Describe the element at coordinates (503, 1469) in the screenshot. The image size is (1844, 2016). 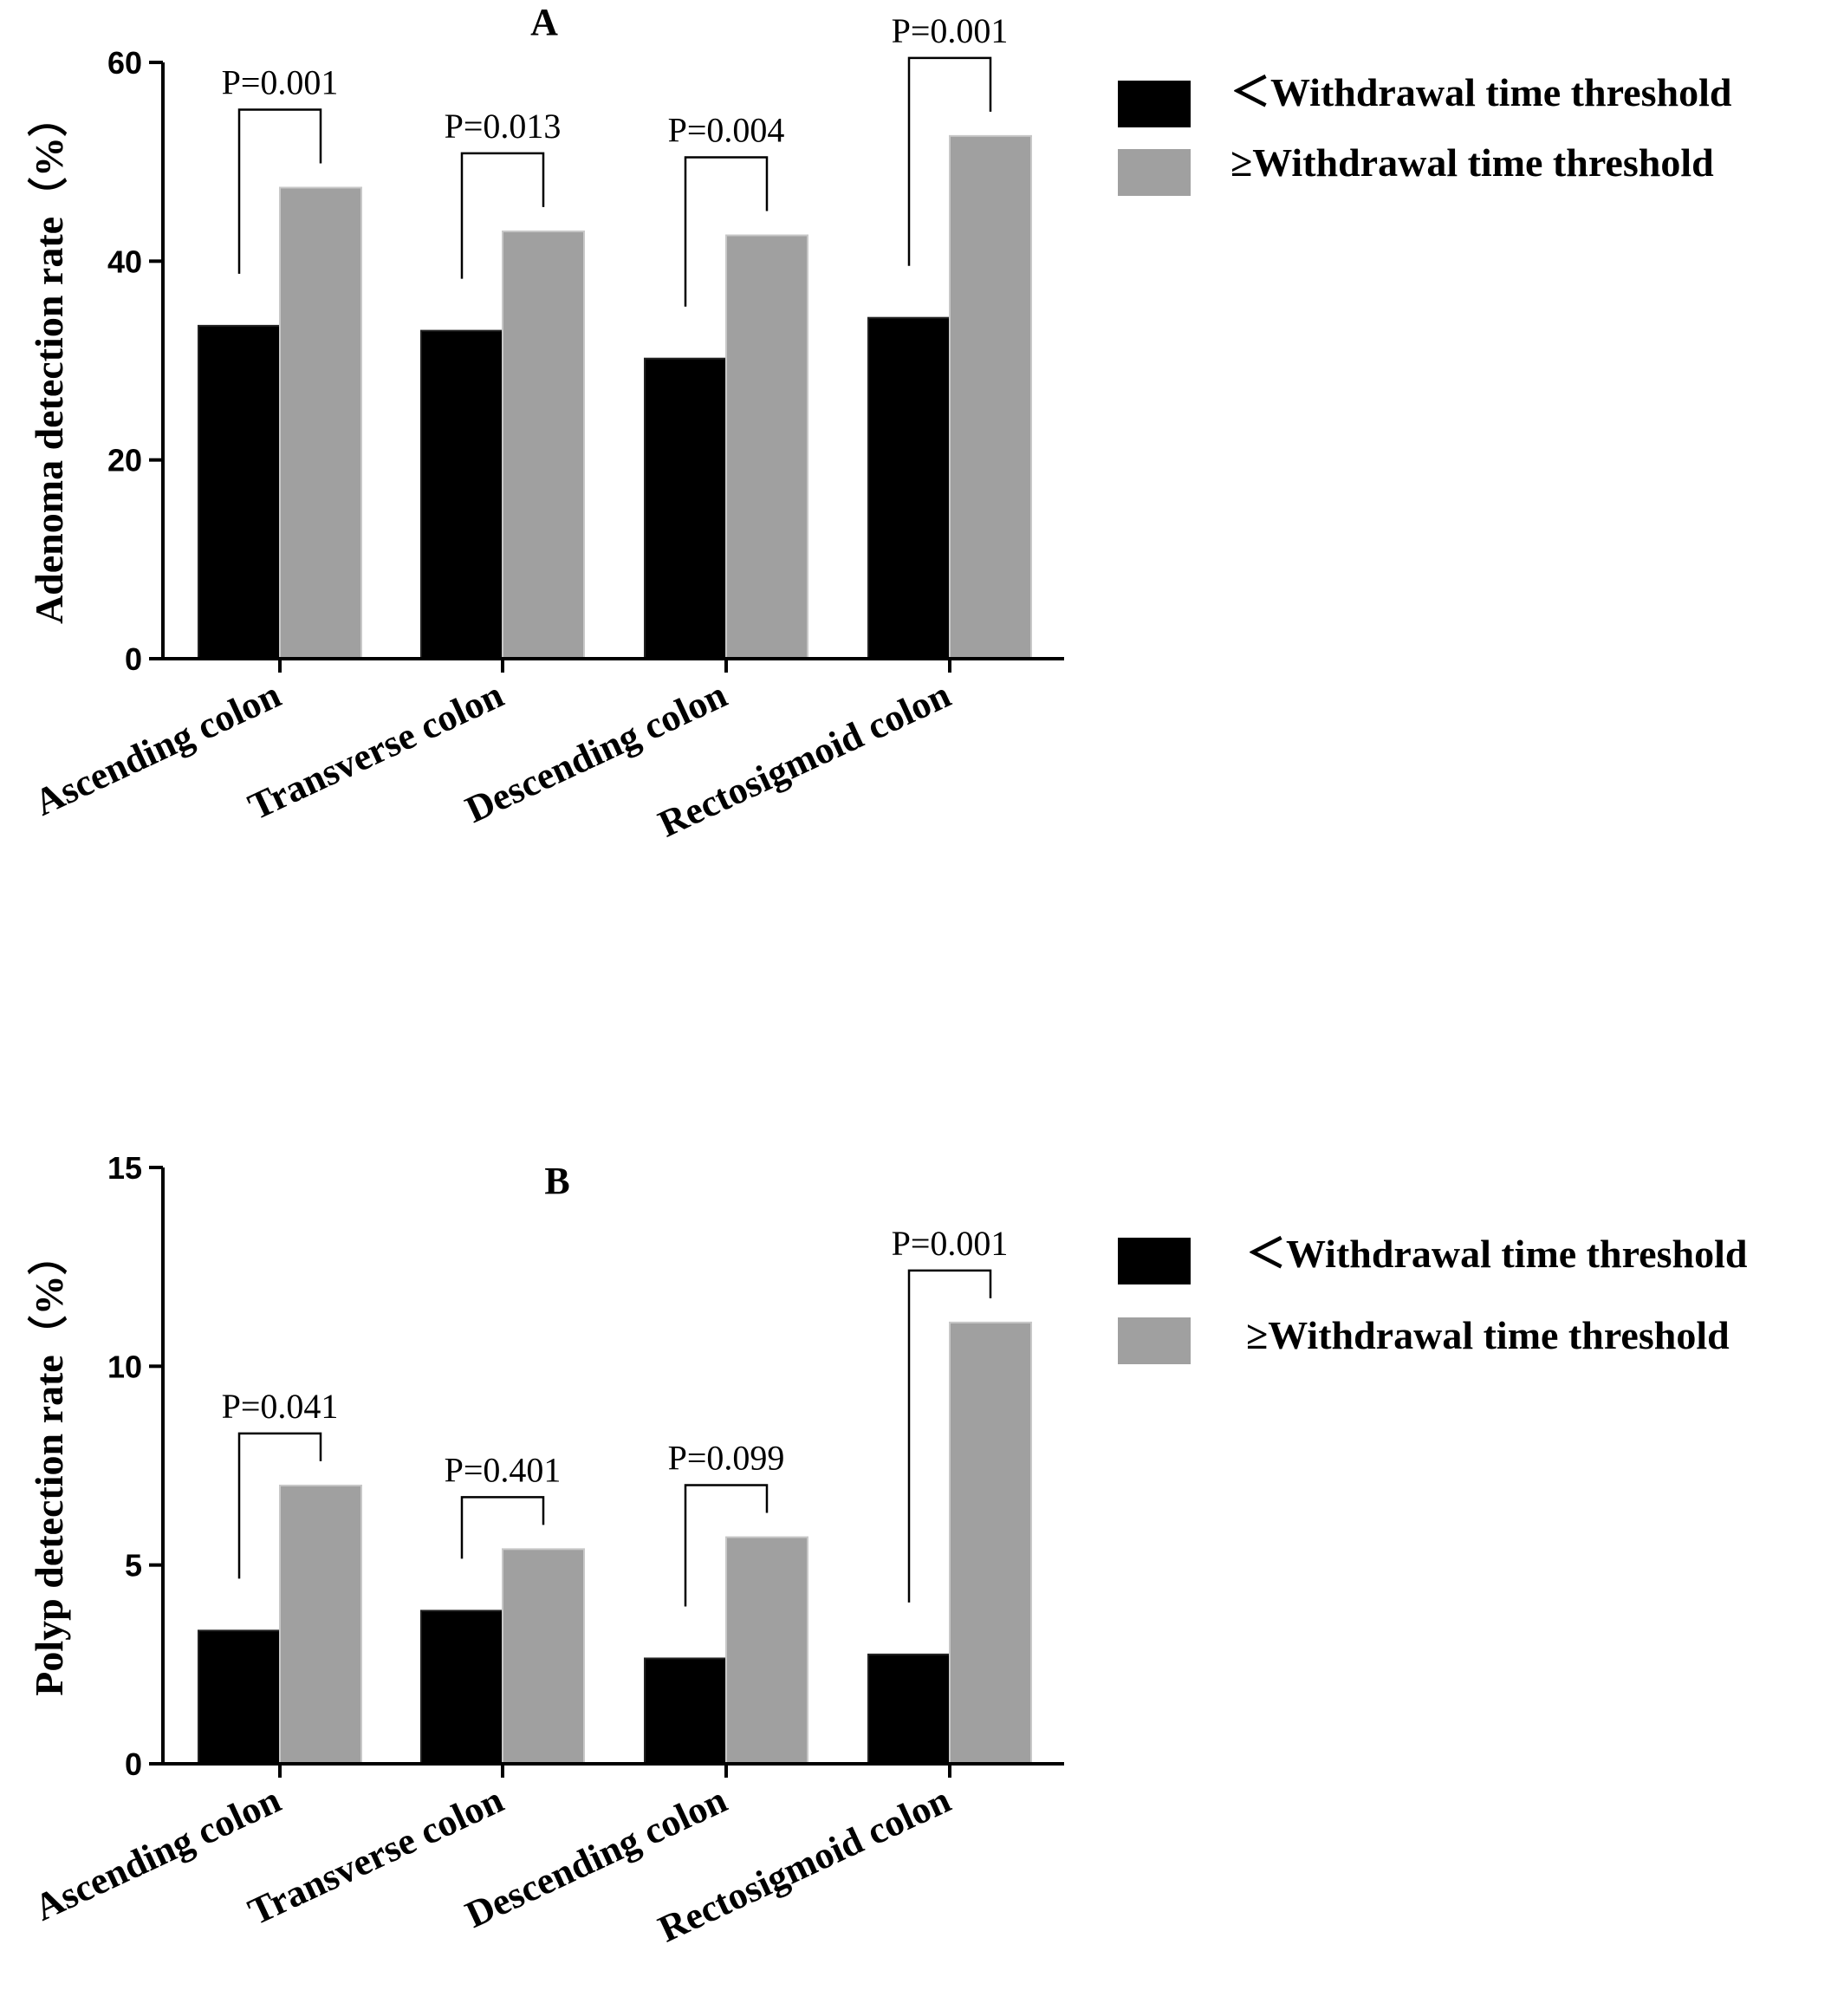
I see `p-value-label: P=0.401` at that location.